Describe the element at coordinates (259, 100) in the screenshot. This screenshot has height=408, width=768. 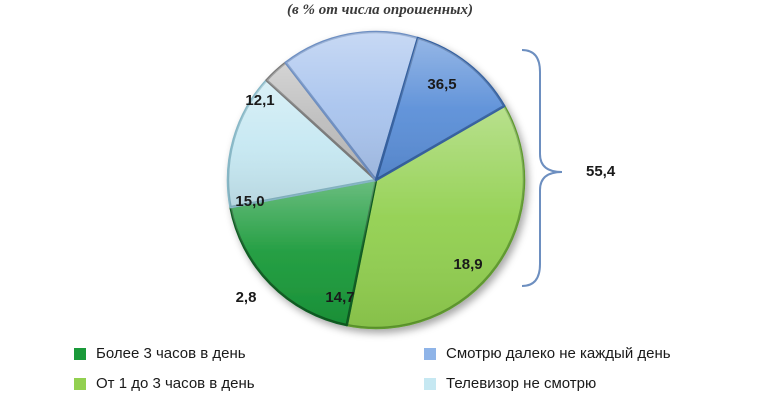
I see `slice-value-label: 12,1` at that location.